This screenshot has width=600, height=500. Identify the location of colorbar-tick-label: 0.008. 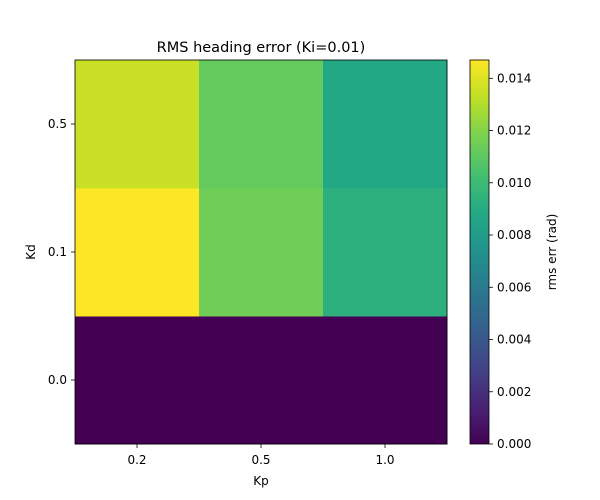
(514, 235).